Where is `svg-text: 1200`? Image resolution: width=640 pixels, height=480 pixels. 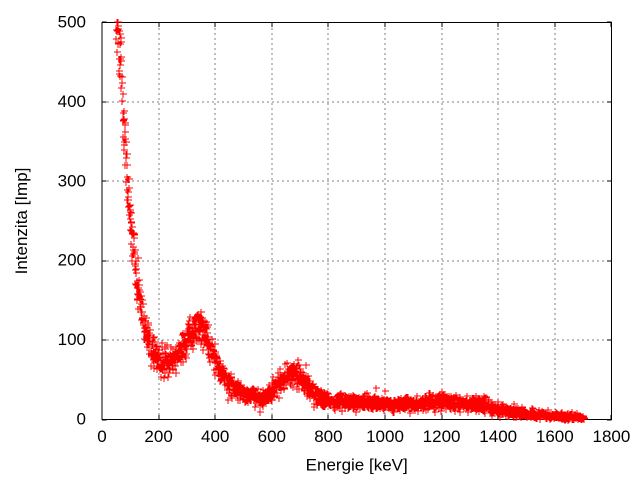 svg-text: 1200 is located at coordinates (442, 436).